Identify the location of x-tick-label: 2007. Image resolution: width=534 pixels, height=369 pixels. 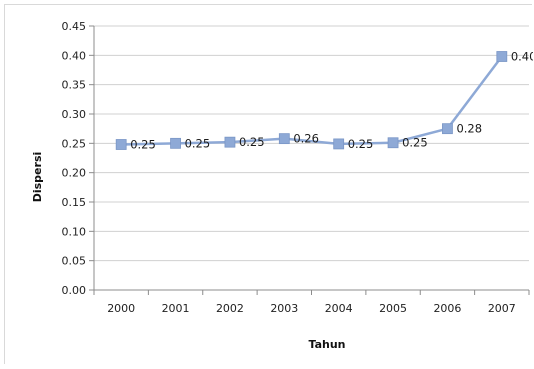
(502, 308).